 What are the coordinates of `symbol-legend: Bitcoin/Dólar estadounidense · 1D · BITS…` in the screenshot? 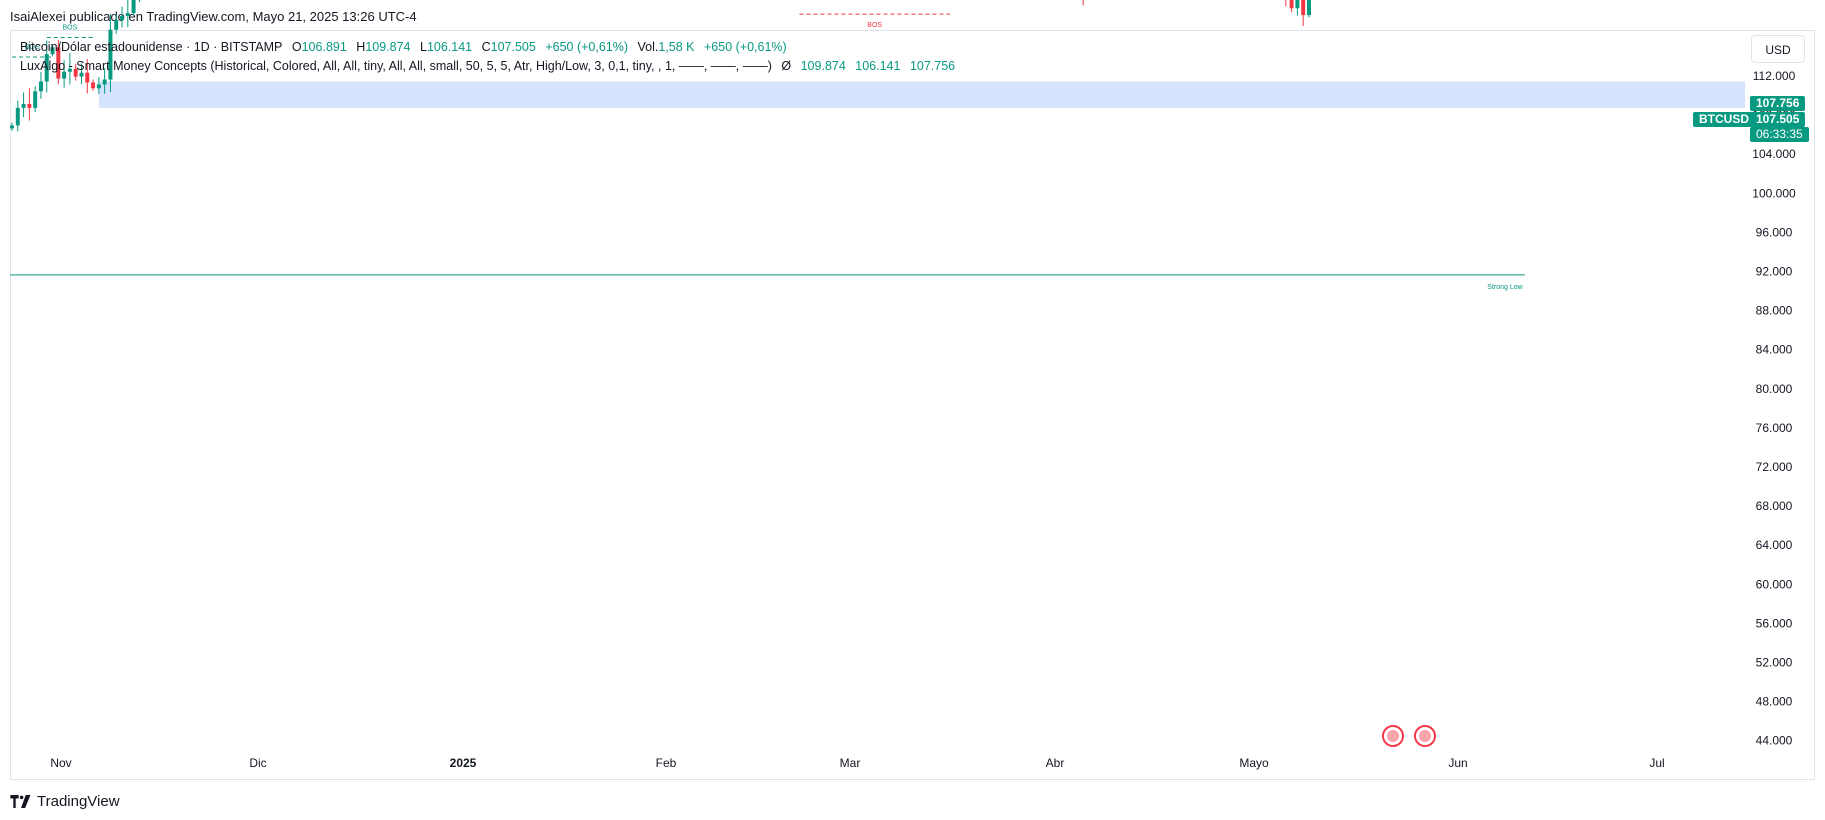 It's located at (406, 47).